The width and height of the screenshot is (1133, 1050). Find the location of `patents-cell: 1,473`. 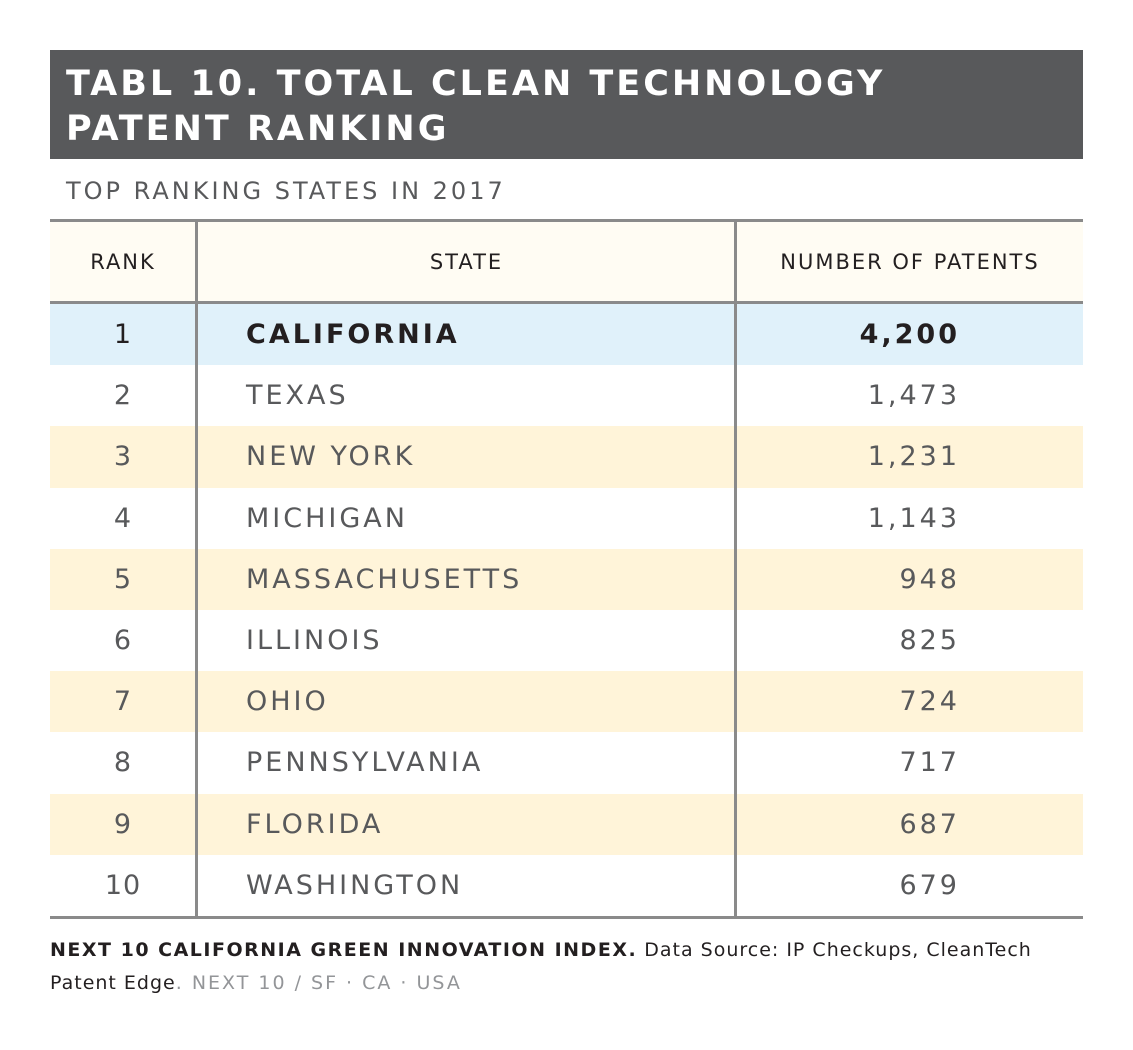

patents-cell: 1,473 is located at coordinates (913, 396).